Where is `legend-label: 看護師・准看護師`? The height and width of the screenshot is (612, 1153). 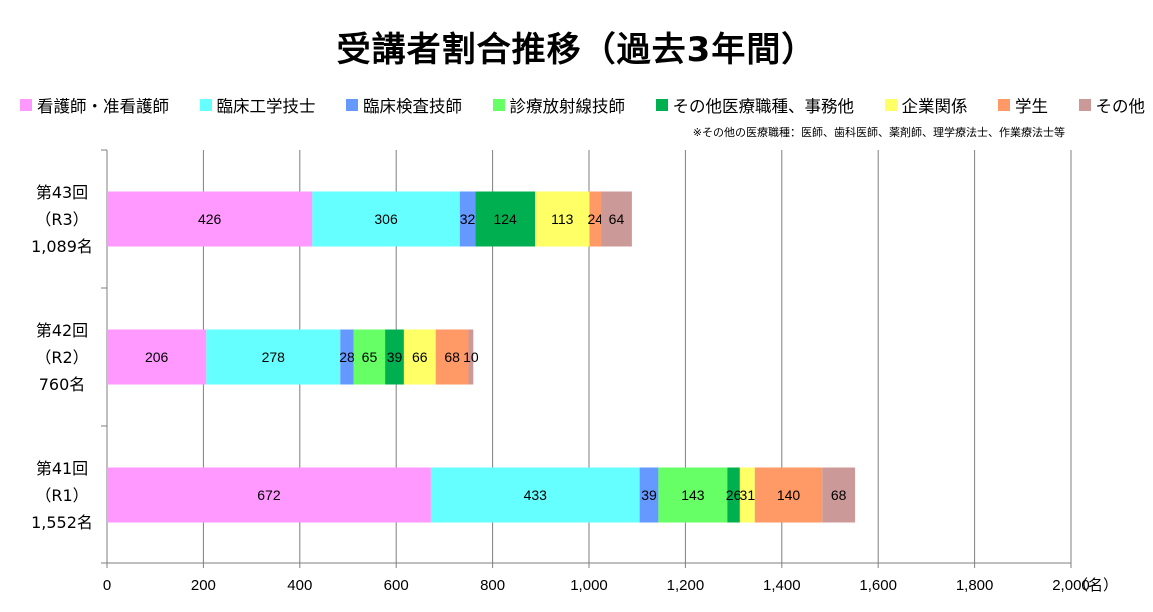 legend-label: 看護師・准看護師 is located at coordinates (103, 106).